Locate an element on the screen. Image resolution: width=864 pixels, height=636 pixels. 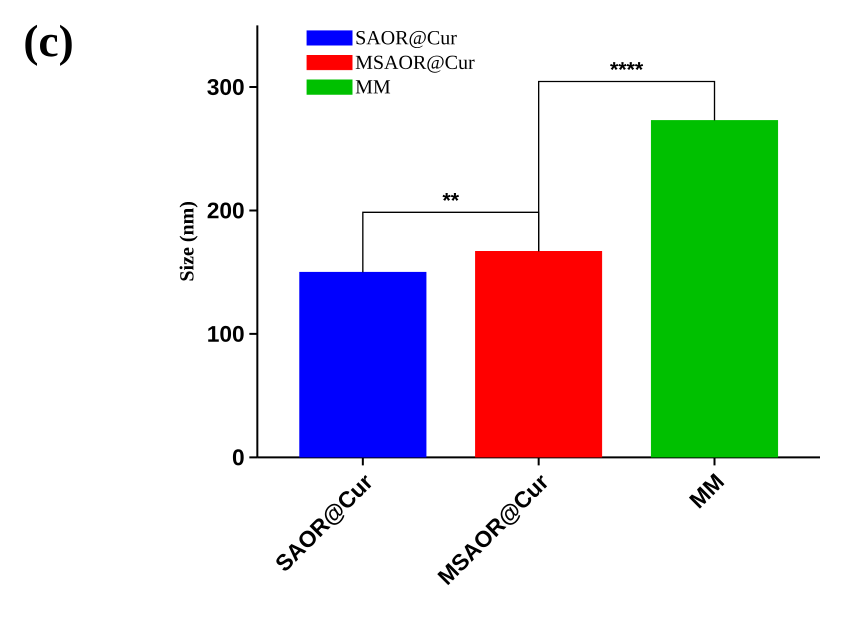
y-tick-label: 0 is located at coordinates (238, 457).